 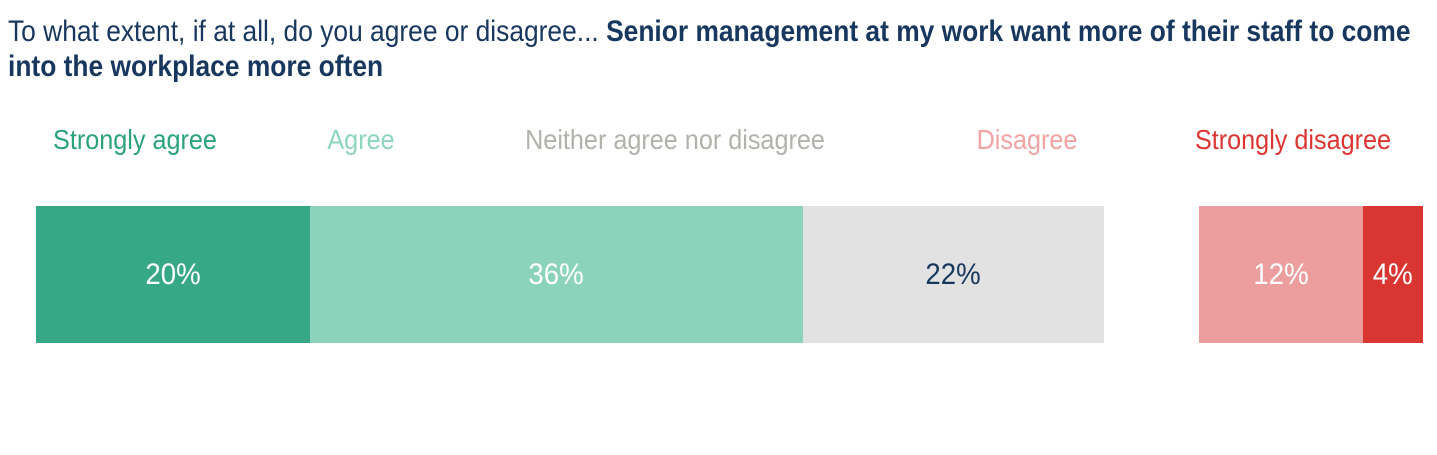 I want to click on bar-segment-neither-agree-nor-disagree: 22%, so click(x=953, y=274).